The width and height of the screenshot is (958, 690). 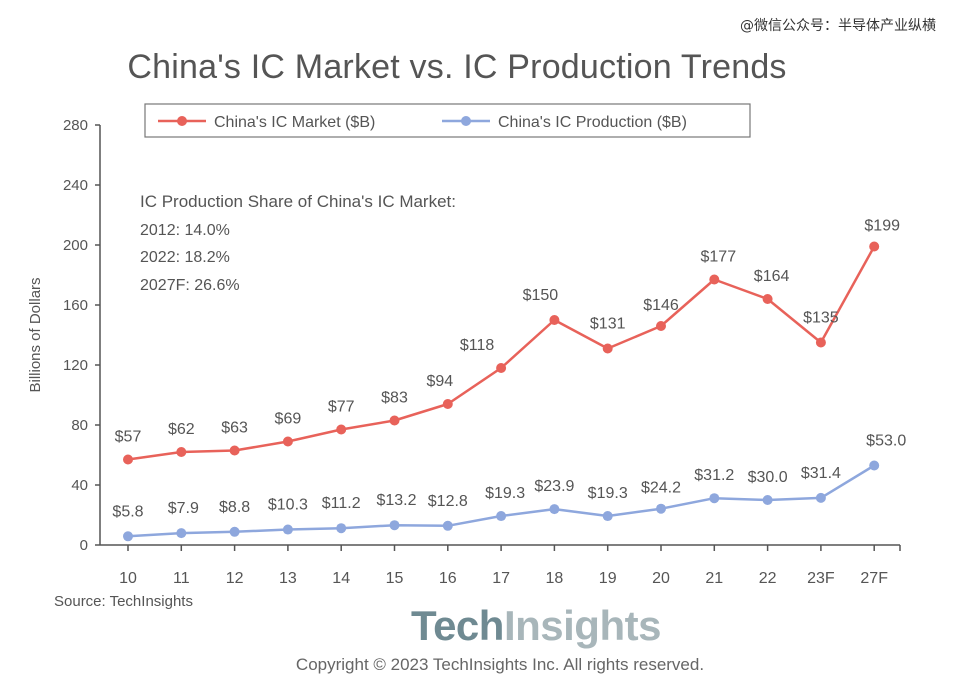 I want to click on annotation-line-4: 2027F: 26.6%, so click(x=190, y=285).